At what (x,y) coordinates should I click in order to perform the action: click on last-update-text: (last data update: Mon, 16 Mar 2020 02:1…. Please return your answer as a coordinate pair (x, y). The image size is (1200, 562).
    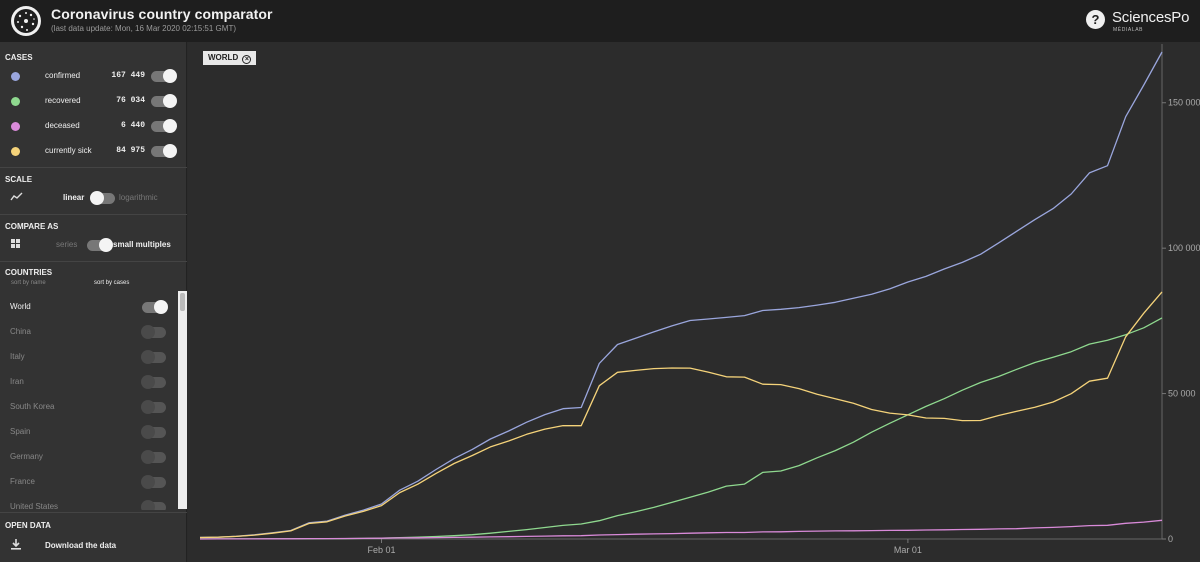
    Looking at the image, I should click on (143, 28).